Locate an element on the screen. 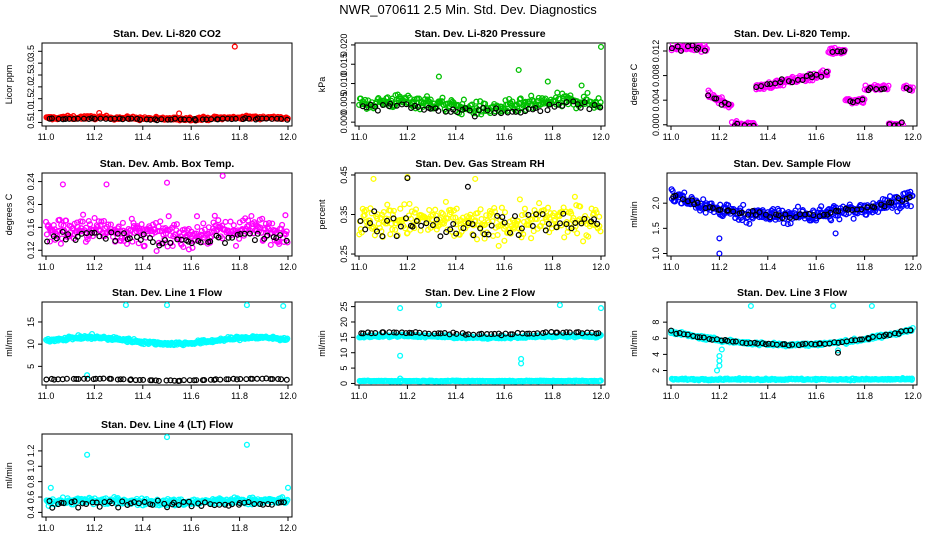 The width and height of the screenshot is (936, 540). y-tick-label: 1.2 is located at coordinates (31, 451).